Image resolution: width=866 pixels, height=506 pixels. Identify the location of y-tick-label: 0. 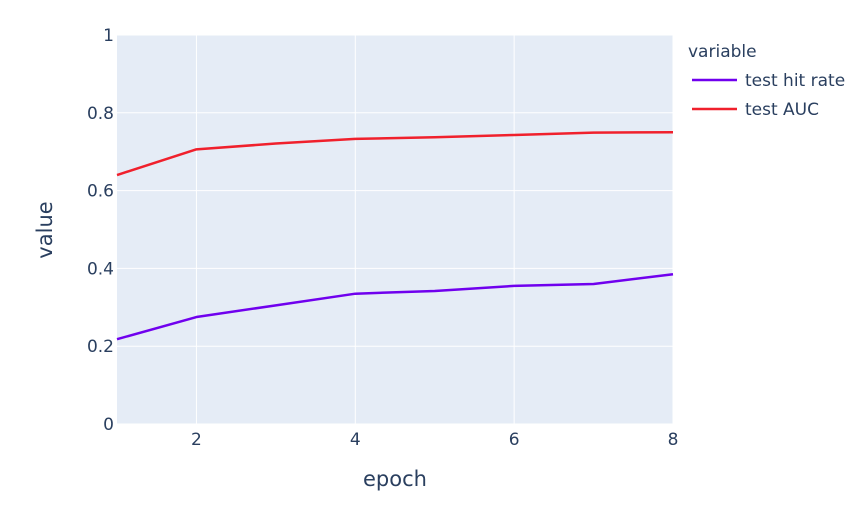
(108, 425).